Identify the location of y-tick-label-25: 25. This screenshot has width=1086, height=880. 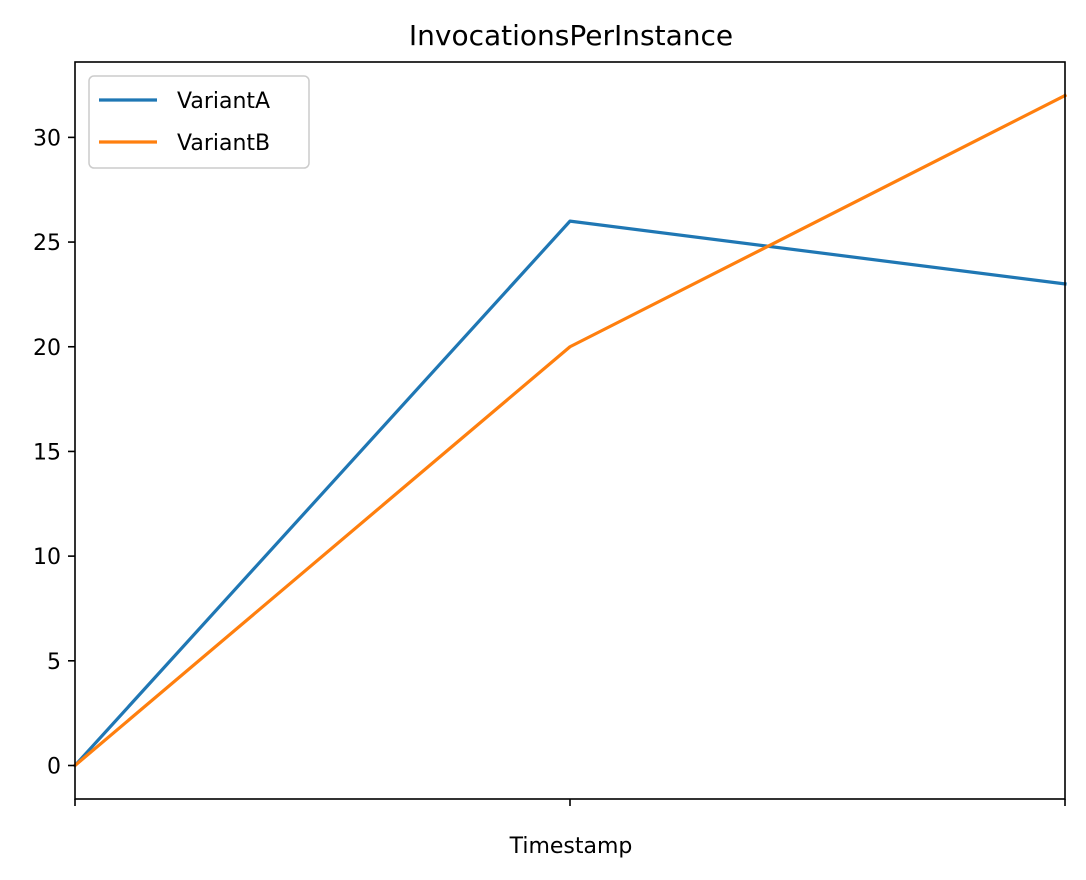
(47, 243).